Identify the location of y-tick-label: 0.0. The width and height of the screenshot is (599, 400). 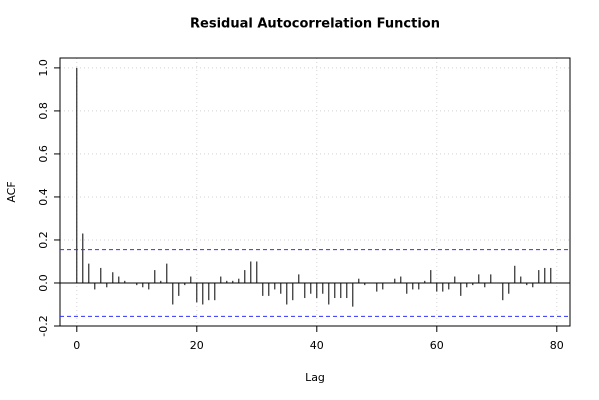
(43, 283).